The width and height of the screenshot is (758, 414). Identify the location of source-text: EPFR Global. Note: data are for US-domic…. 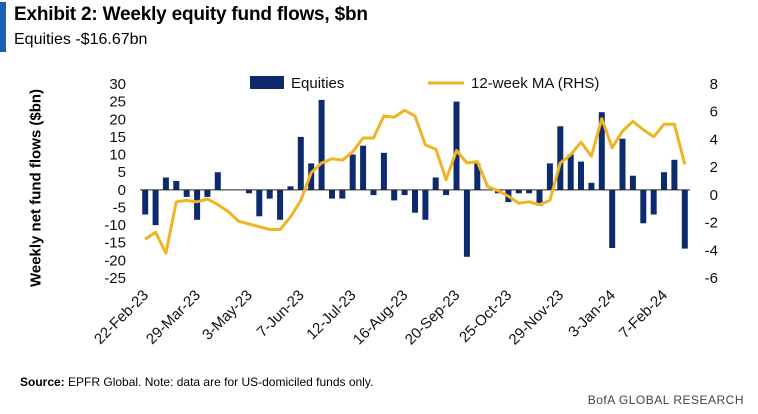
(221, 382).